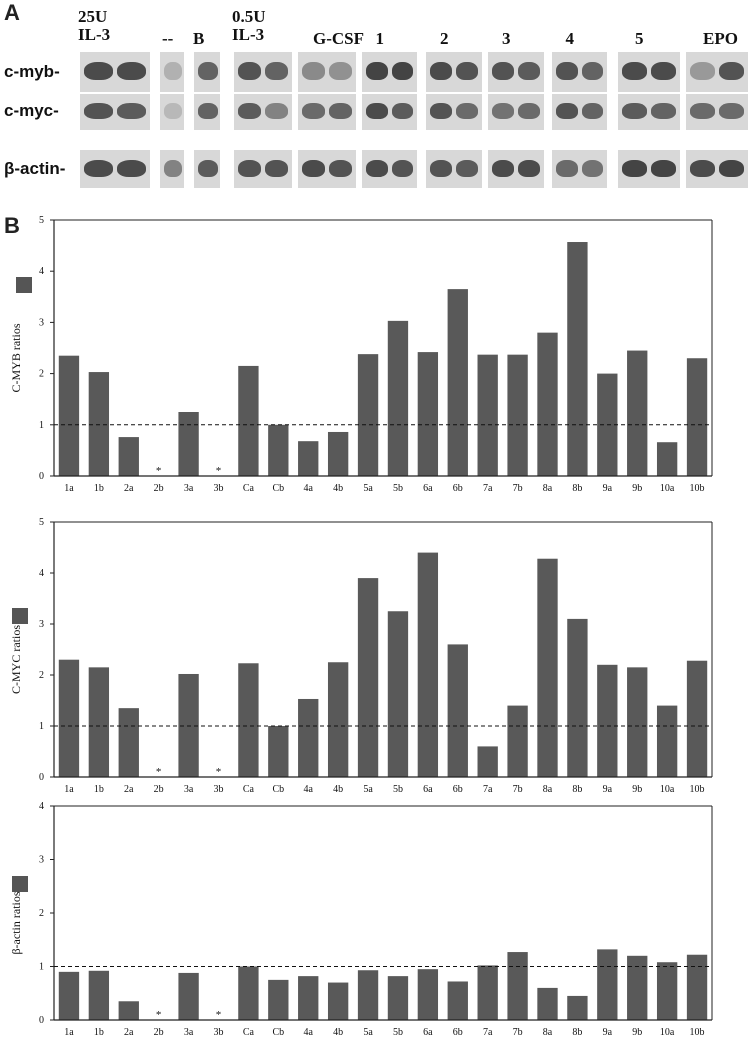  What do you see at coordinates (278, 789) in the screenshot?
I see `x-tick-label: Cb` at bounding box center [278, 789].